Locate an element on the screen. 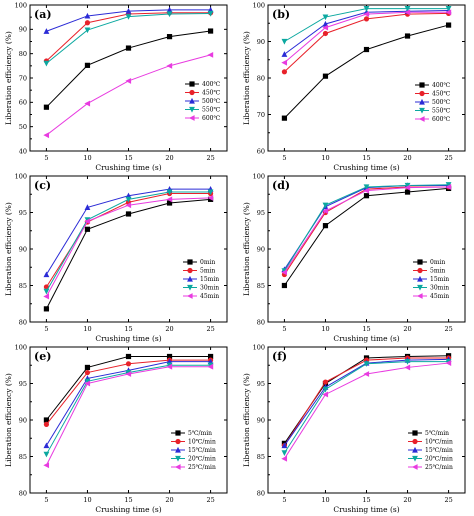  panel-label: (b) is located at coordinates (281, 14).